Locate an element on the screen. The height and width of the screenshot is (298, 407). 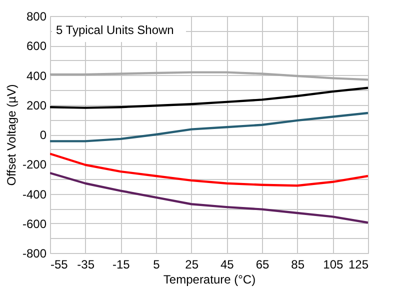
x-tick-label: 5 is located at coordinates (156, 265).